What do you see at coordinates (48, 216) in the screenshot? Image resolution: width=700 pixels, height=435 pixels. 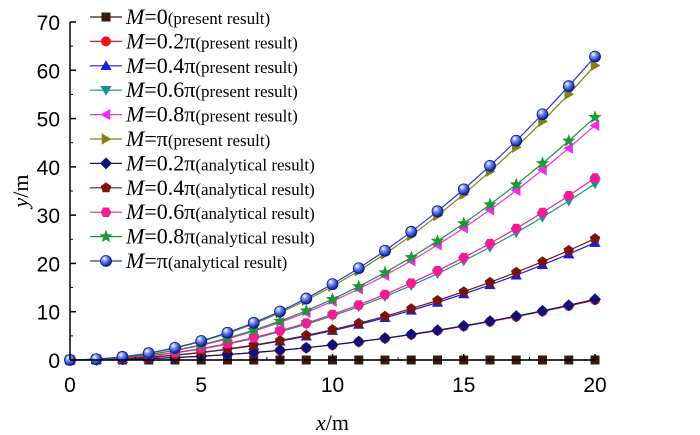 I see `y-tick-label: 30` at bounding box center [48, 216].